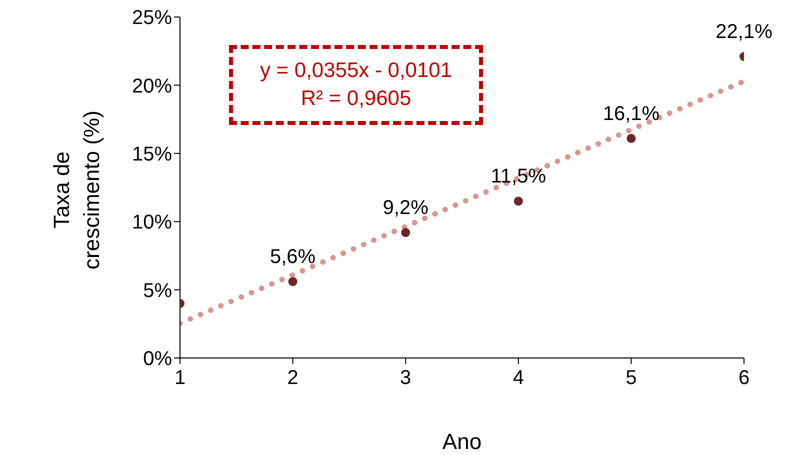 The image size is (786, 455). What do you see at coordinates (406, 378) in the screenshot?
I see `x-tick-label: 3` at bounding box center [406, 378].